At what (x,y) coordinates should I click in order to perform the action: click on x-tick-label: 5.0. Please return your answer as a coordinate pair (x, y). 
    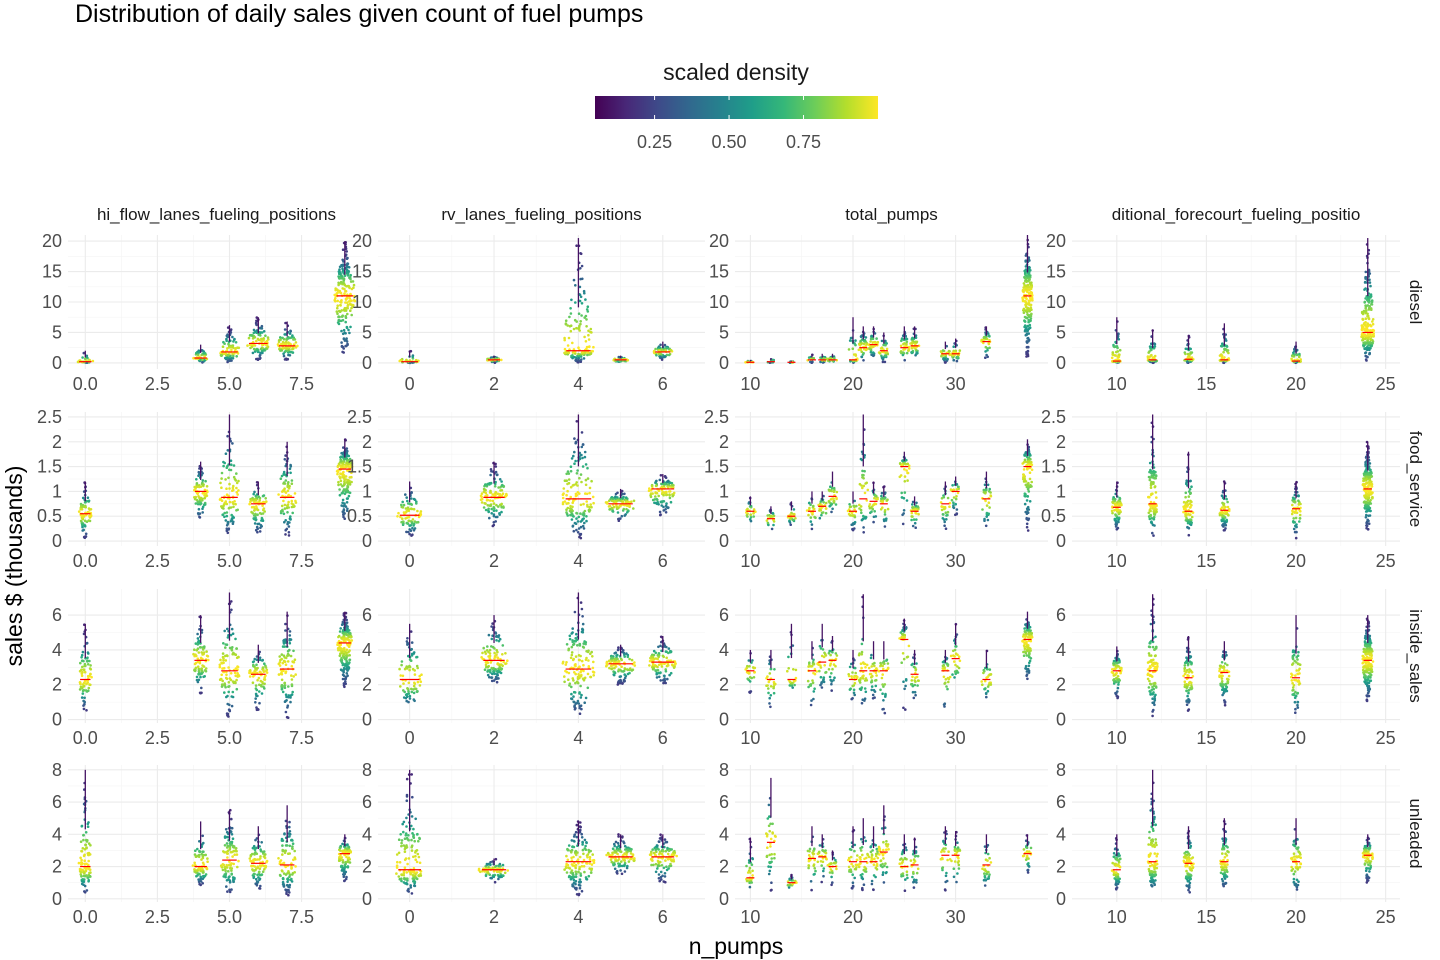
    Looking at the image, I should click on (229, 561).